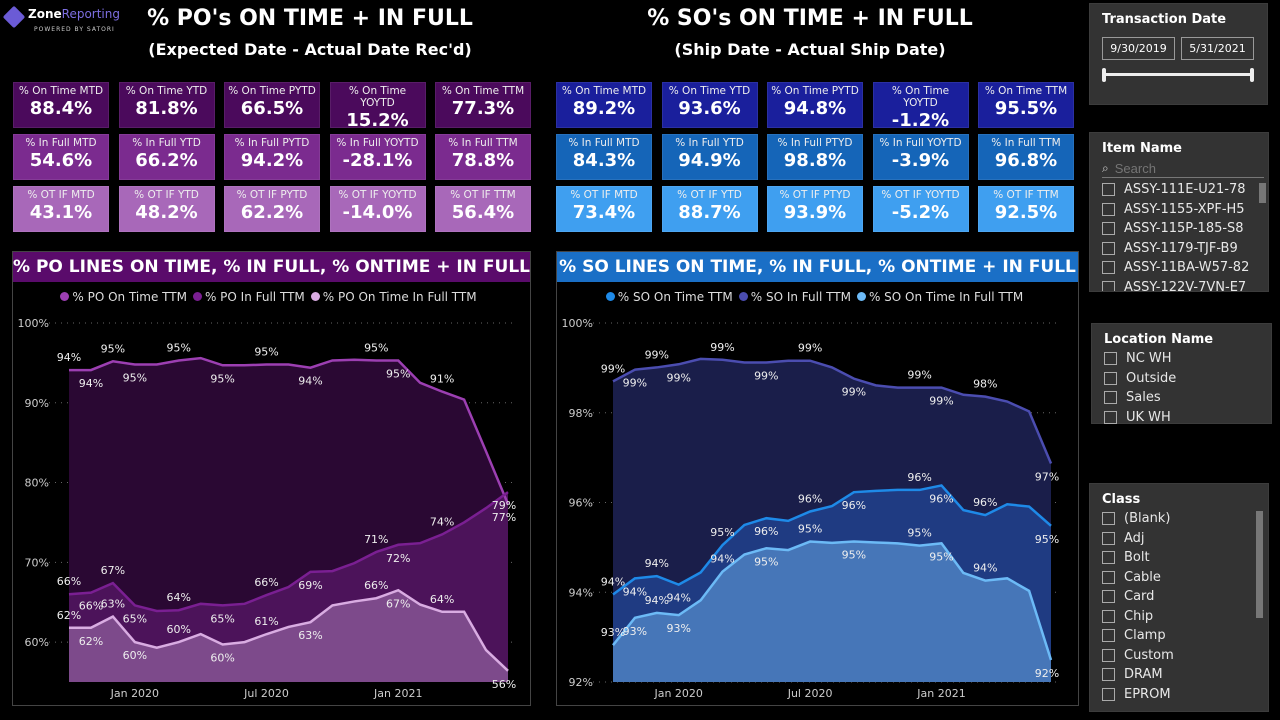 The width and height of the screenshot is (1280, 720). I want to click on date-range-slider, so click(1178, 75).